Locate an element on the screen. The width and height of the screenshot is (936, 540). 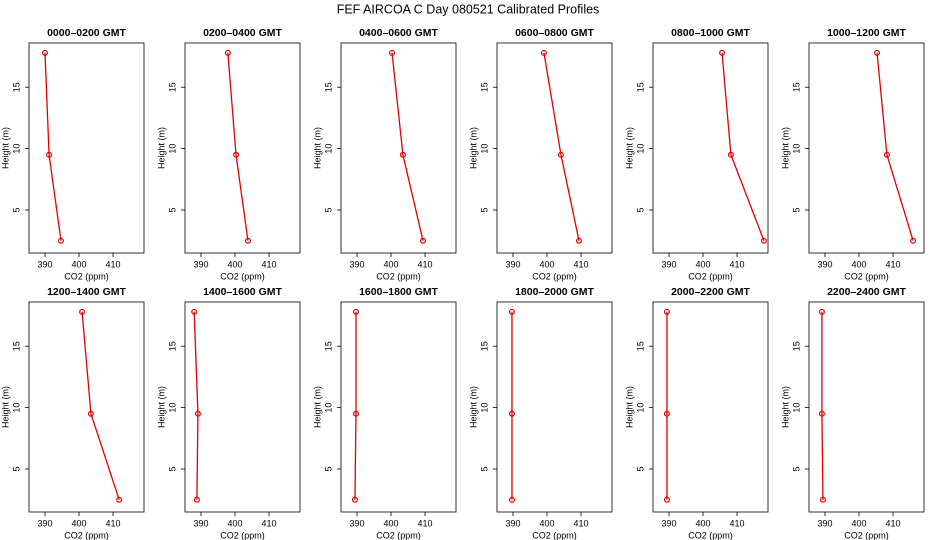
panel-title: 0200–0400 GMT is located at coordinates (242, 33).